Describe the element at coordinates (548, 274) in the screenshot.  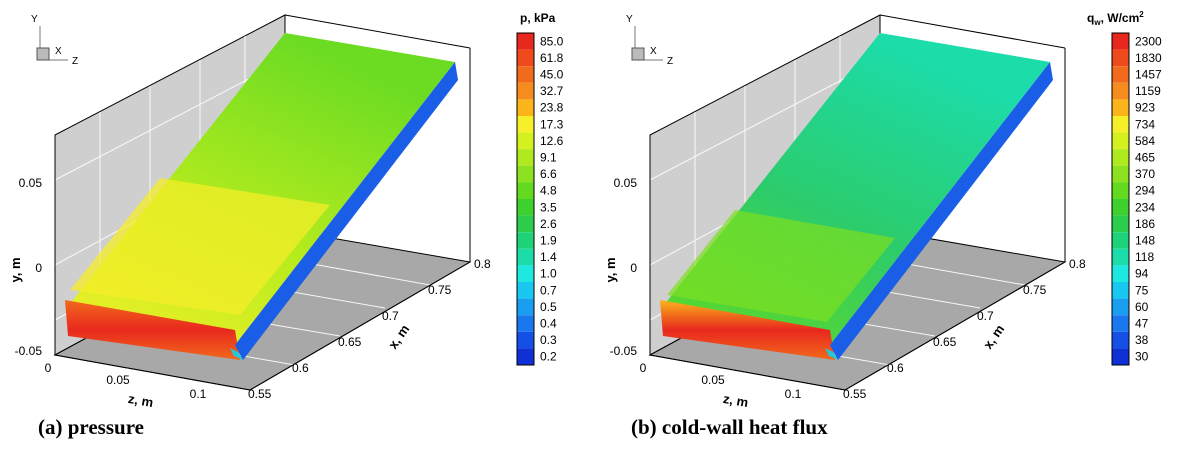
I see `colorbar-label: 1.0` at that location.